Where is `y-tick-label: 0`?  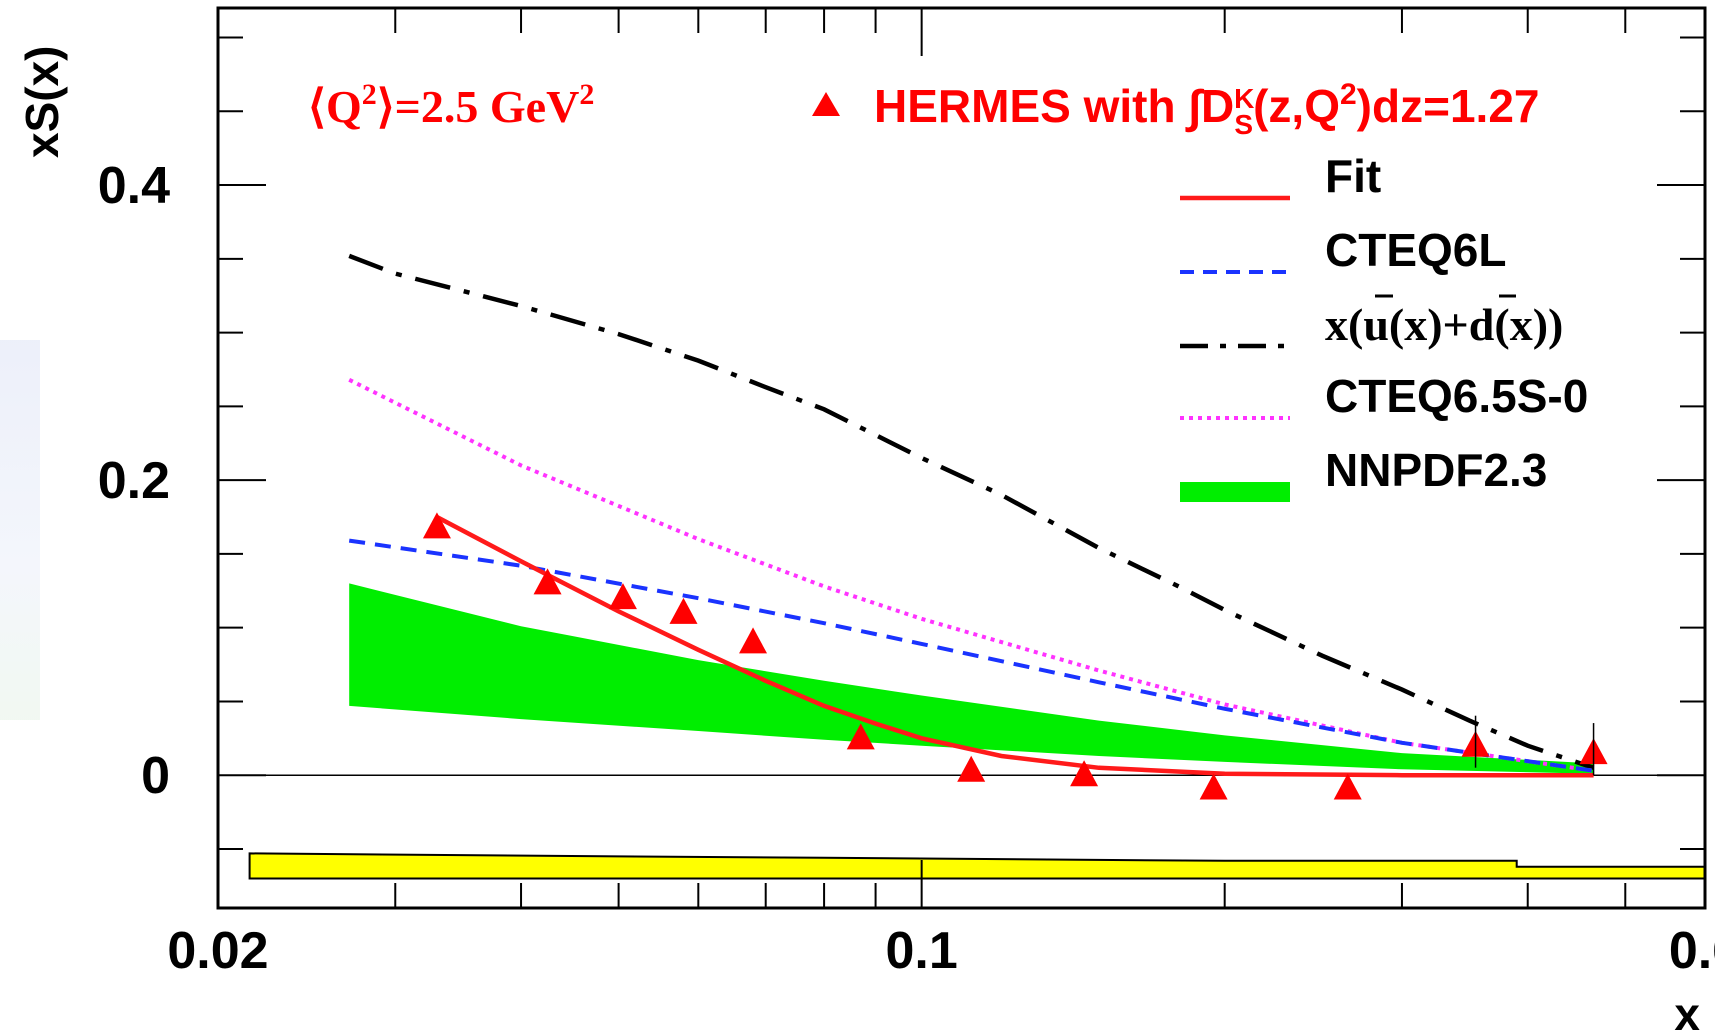
y-tick-label: 0 is located at coordinates (155, 776).